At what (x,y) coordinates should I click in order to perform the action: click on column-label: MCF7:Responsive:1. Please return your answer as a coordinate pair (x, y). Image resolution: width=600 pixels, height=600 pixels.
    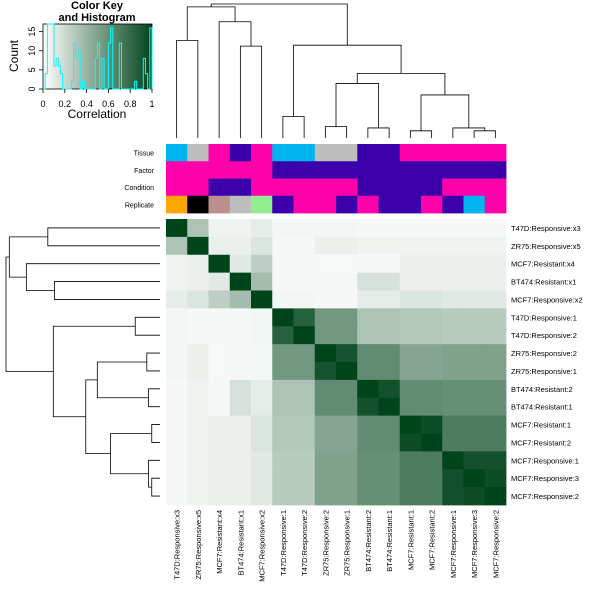
    Looking at the image, I should click on (453, 544).